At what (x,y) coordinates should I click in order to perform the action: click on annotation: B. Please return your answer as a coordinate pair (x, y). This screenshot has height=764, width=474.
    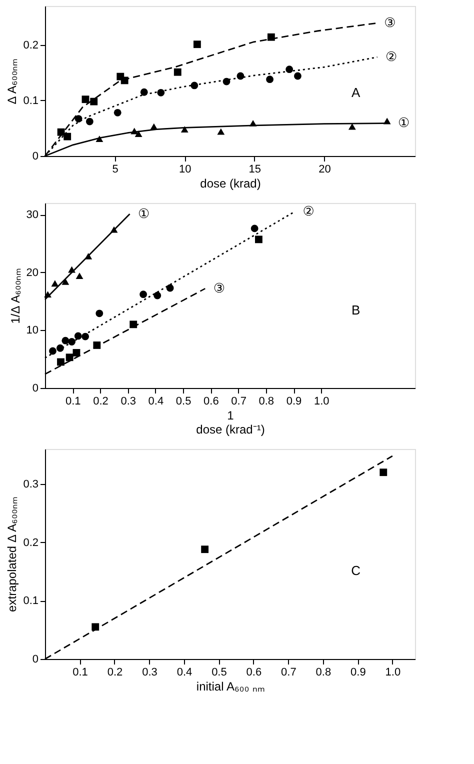
    Looking at the image, I should click on (355, 310).